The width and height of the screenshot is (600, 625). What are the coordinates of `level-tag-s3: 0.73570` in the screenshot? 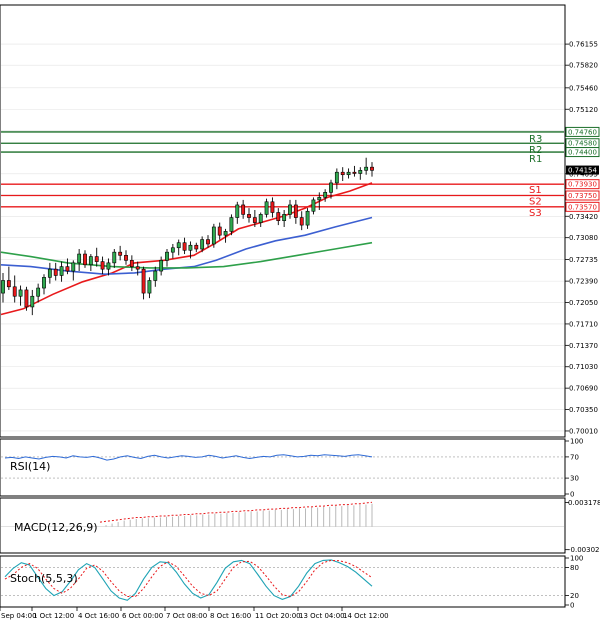 It's located at (582, 207).